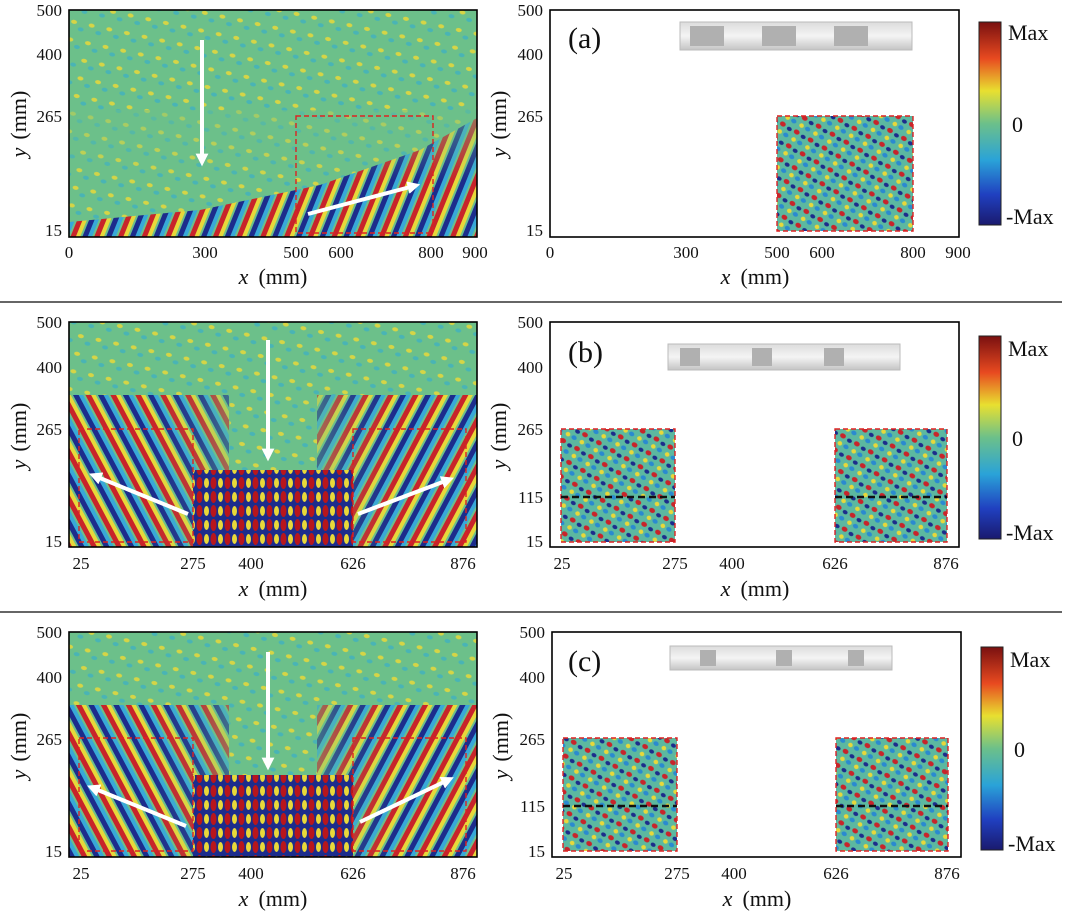 This screenshot has width=1080, height=922. Describe the element at coordinates (585, 352) in the screenshot. I see `panel-label: (b)` at that location.